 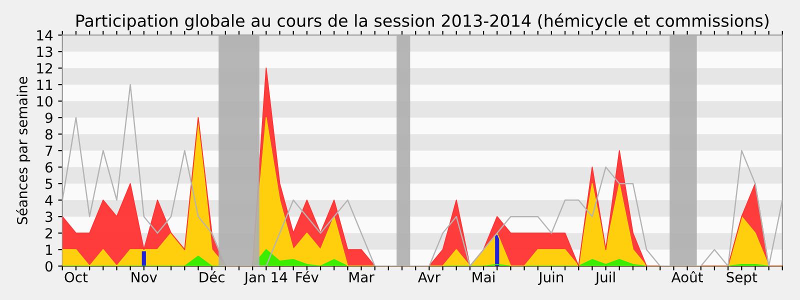 What do you see at coordinates (49, 217) in the screenshot?
I see `y-tick-label: 3` at bounding box center [49, 217].